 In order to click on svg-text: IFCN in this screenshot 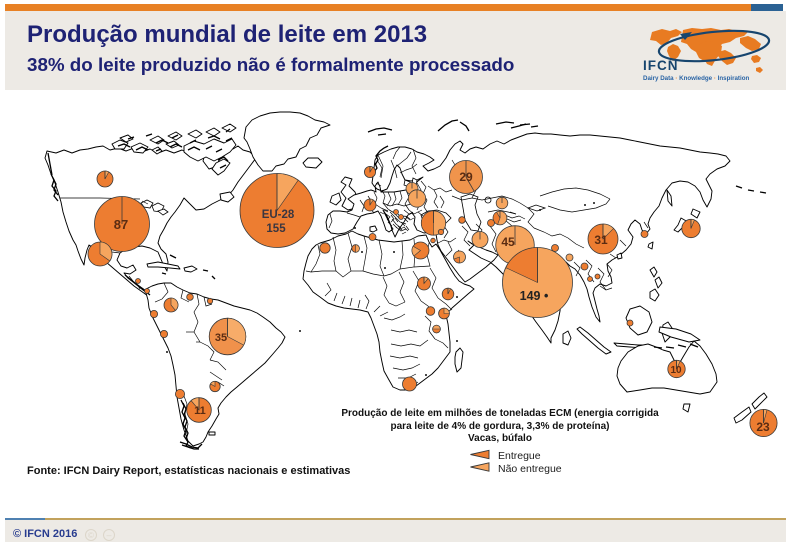, I will do `click(661, 65)`.